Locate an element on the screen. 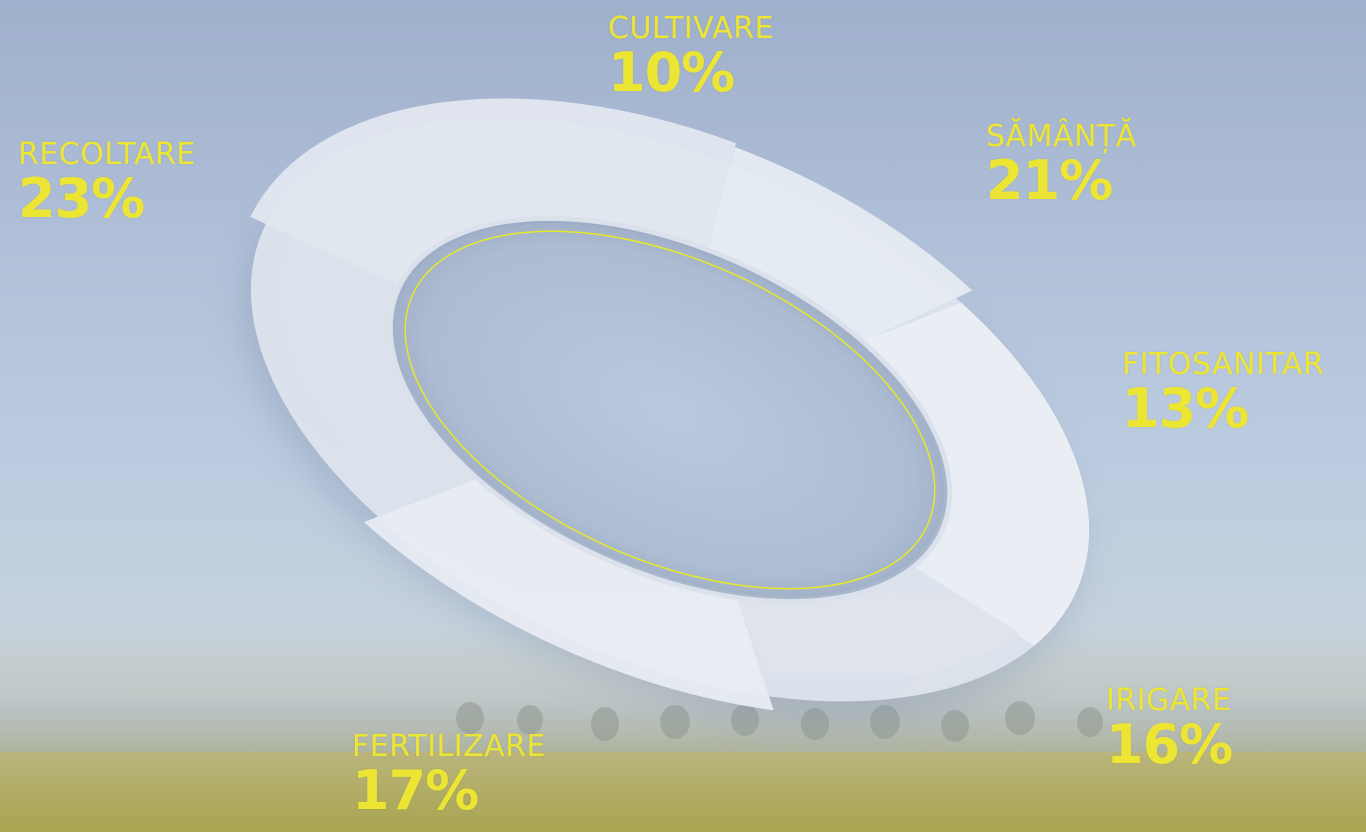  category-label: FERTILIZARE is located at coordinates (449, 746).